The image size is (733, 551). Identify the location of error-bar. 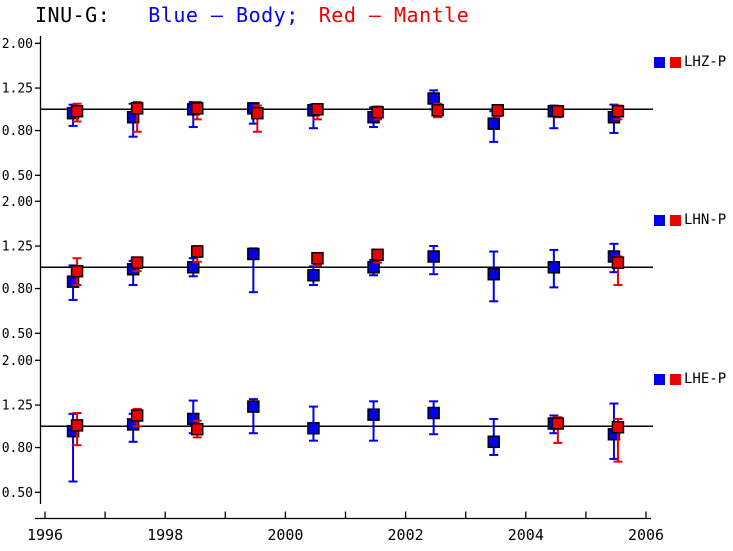
(374, 421).